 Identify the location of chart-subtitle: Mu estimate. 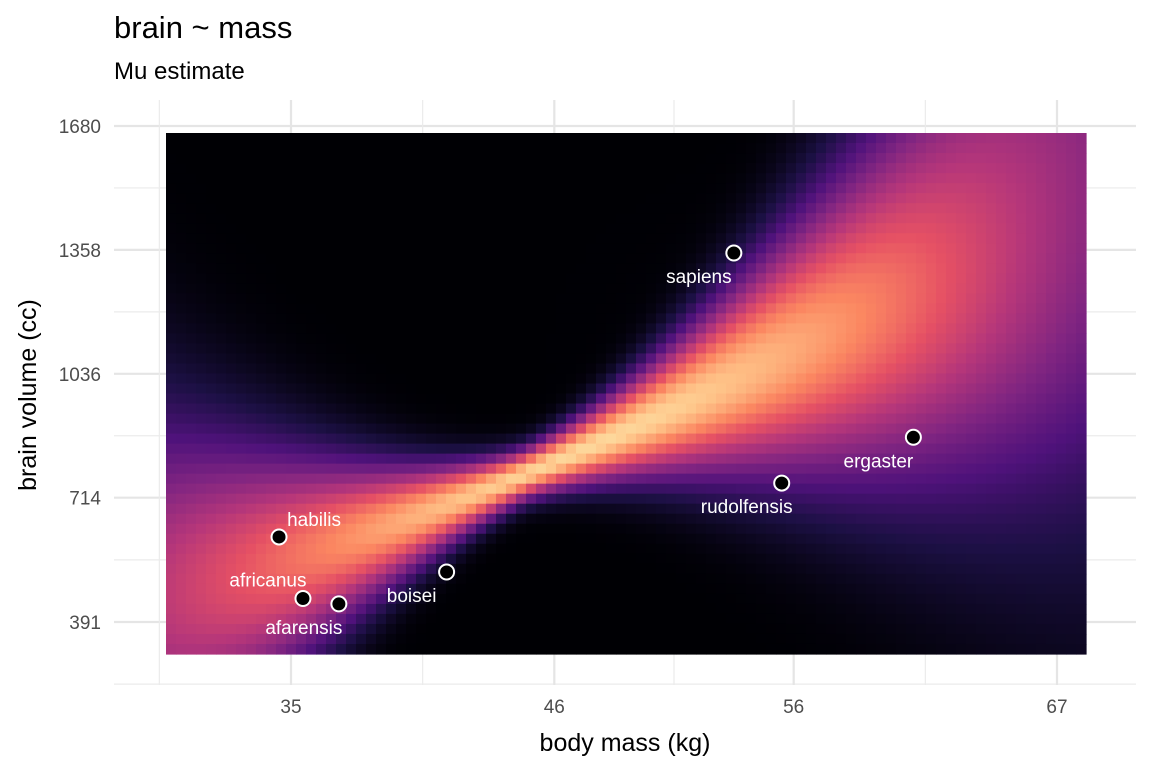
(179, 71).